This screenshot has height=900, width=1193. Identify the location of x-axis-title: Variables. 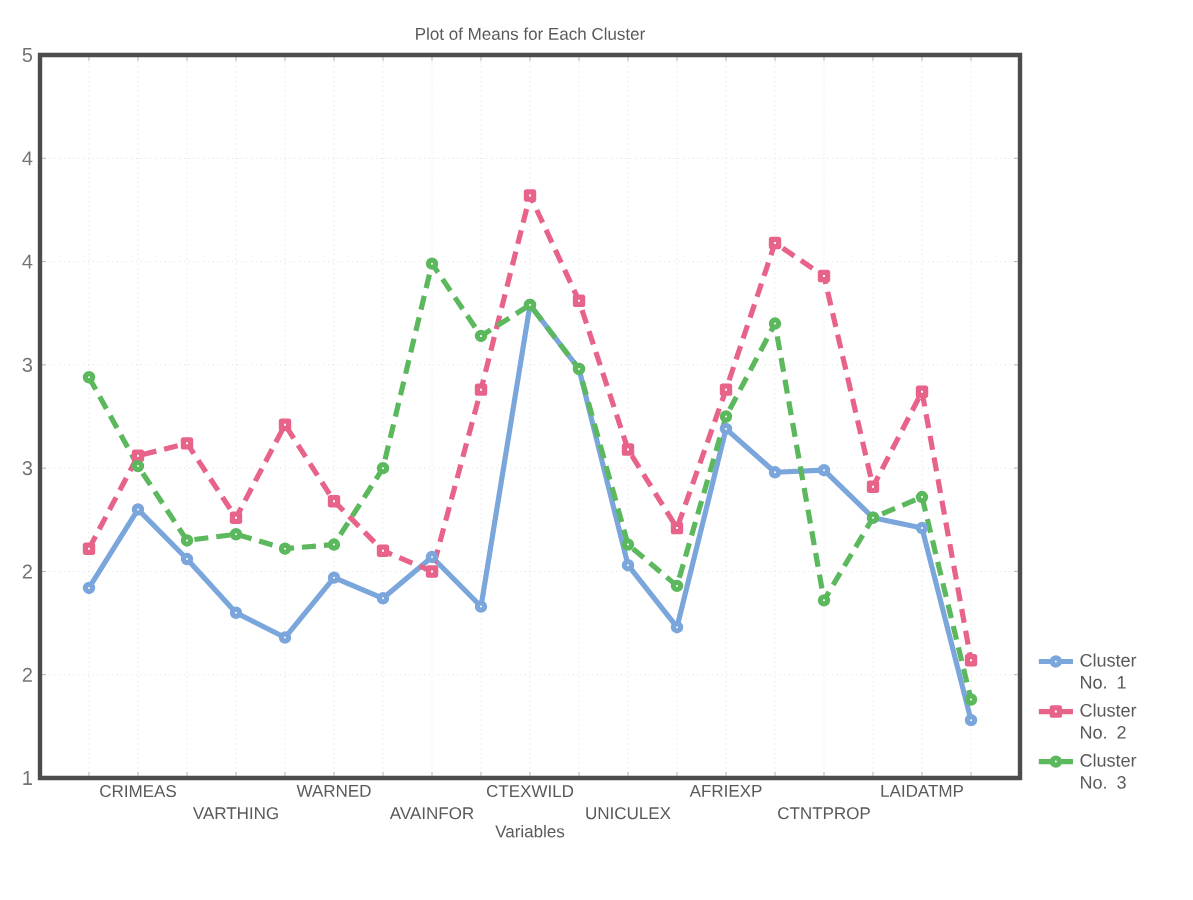
(530, 831).